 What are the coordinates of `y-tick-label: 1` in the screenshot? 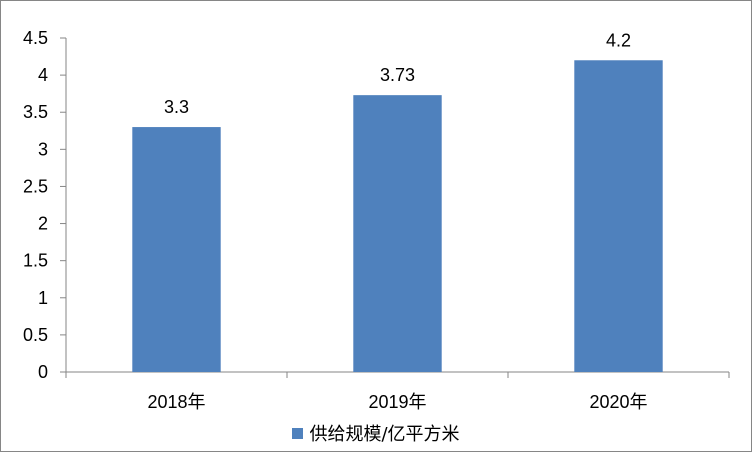 It's located at (43, 298).